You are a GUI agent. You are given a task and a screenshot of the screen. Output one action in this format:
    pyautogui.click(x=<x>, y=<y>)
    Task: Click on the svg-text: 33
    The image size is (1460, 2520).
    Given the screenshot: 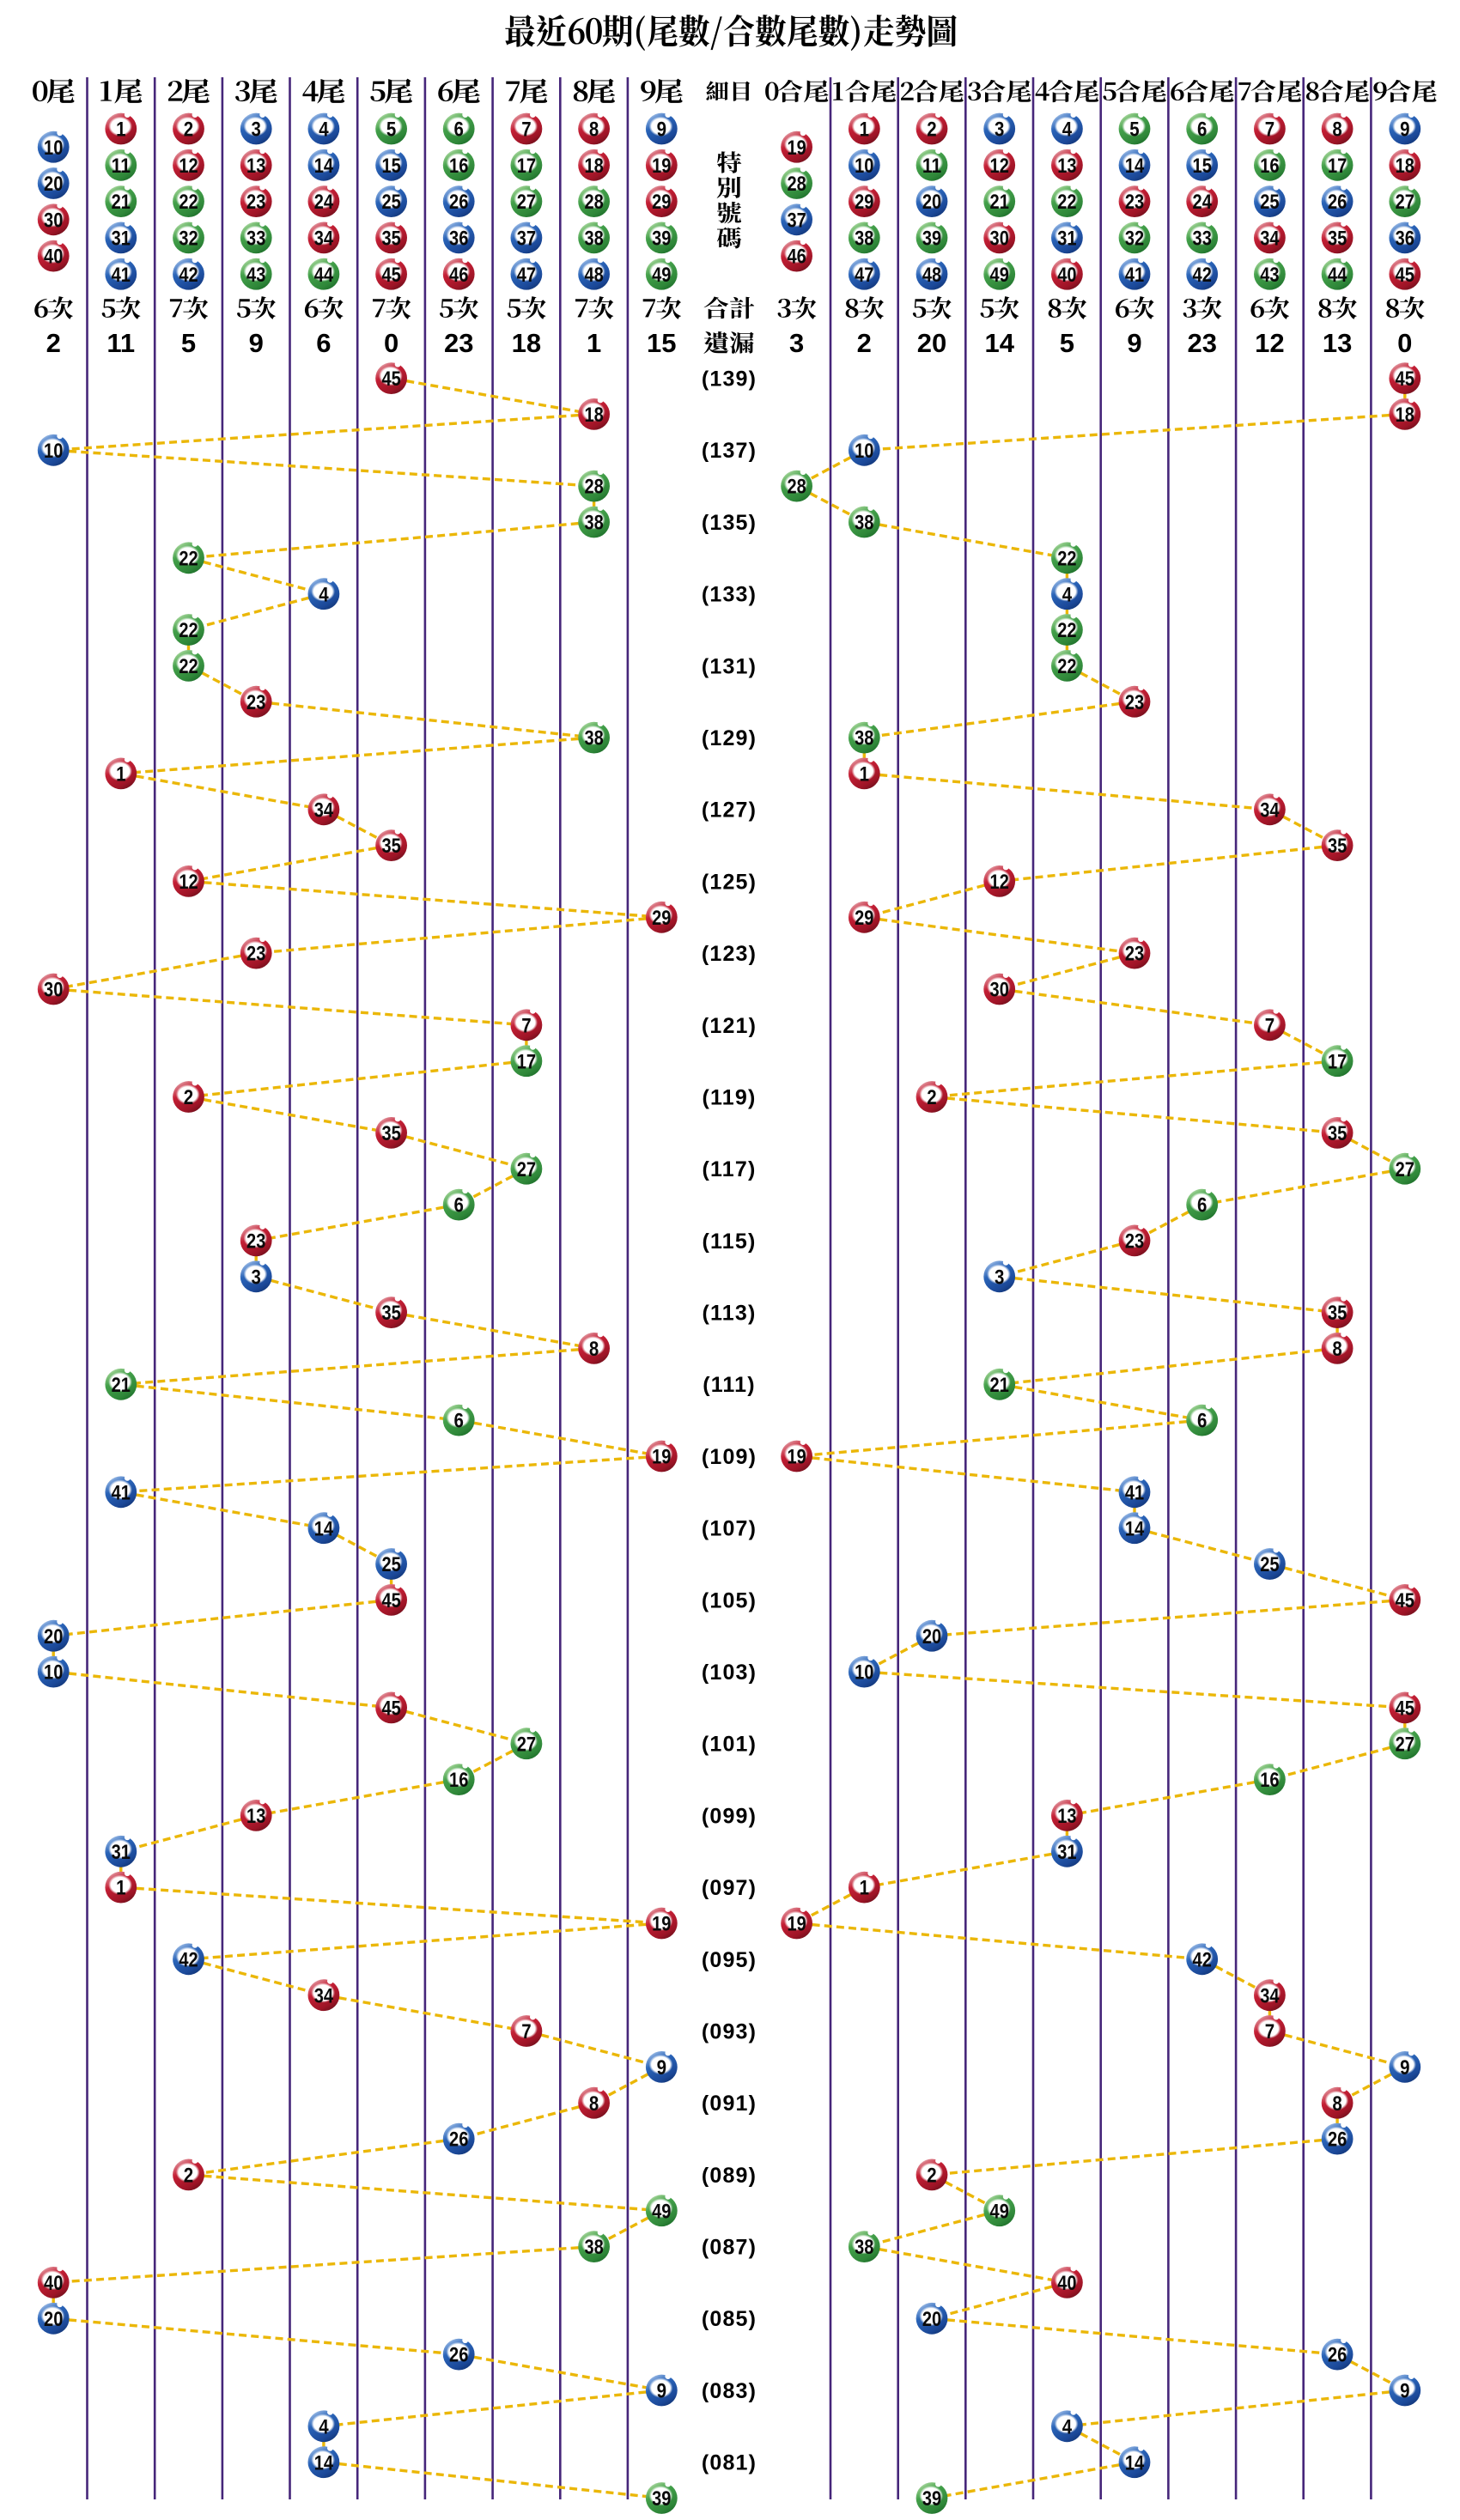 What is the action you would take?
    pyautogui.click(x=1202, y=239)
    